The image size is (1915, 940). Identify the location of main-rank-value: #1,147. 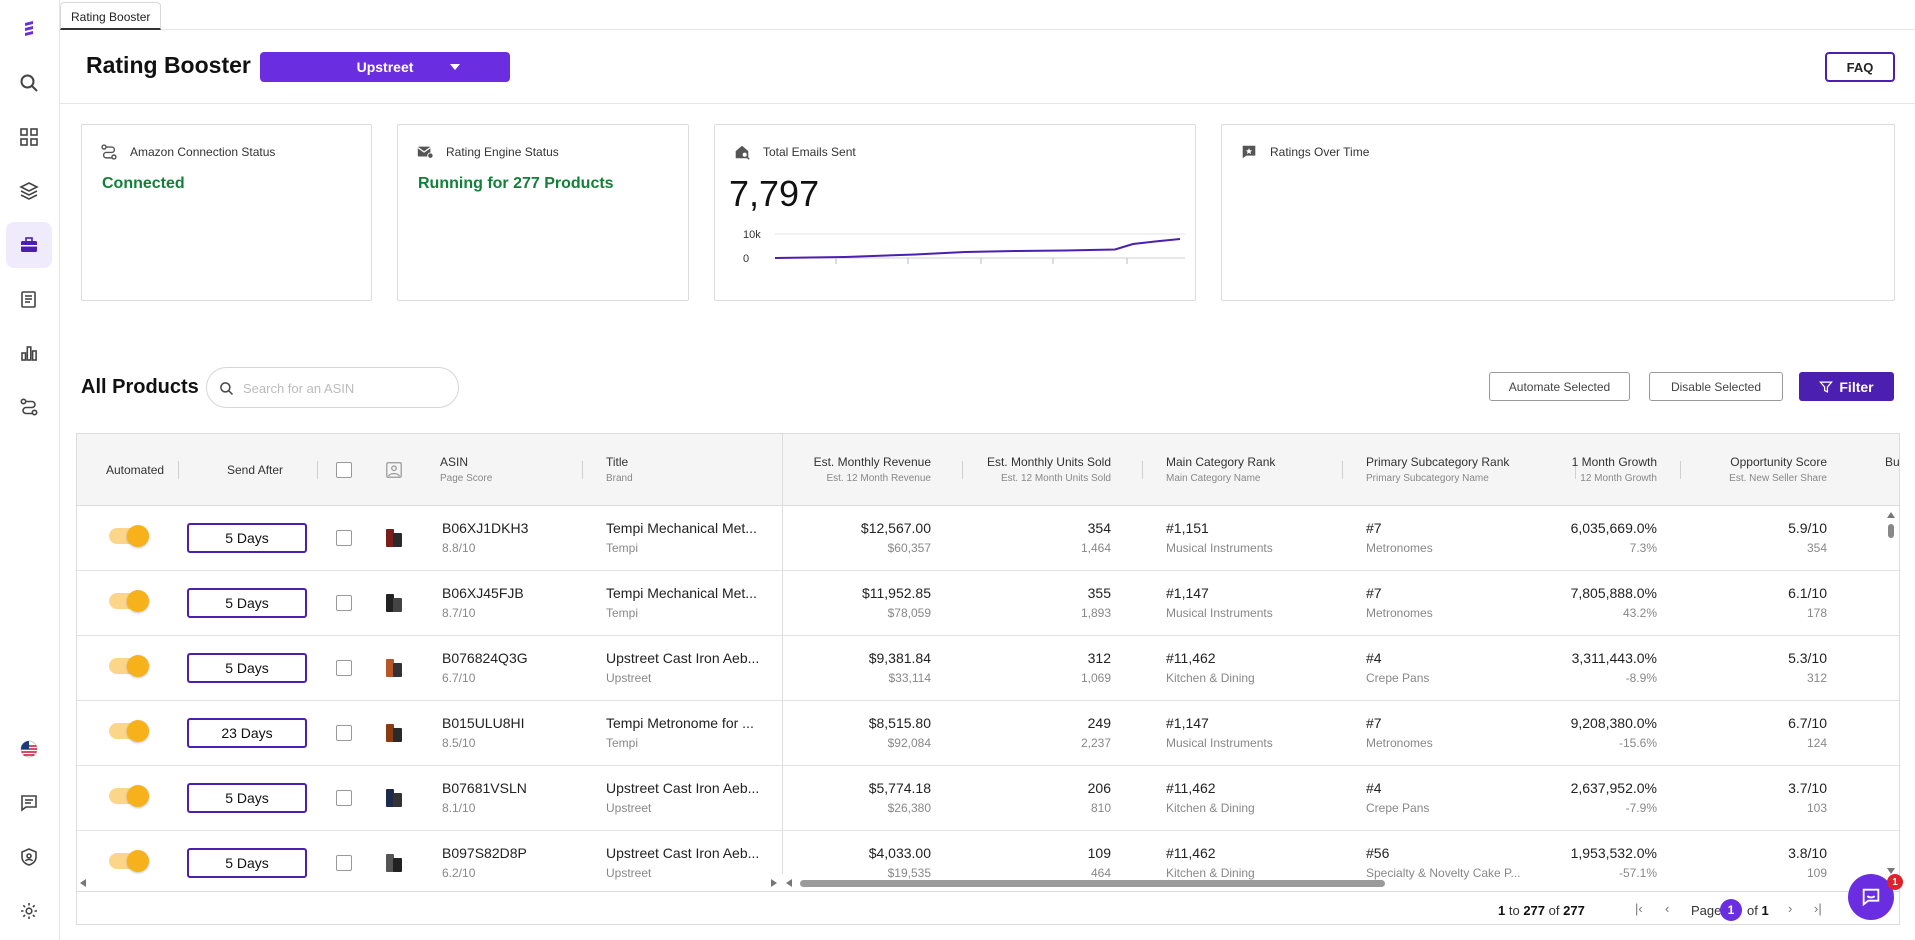
(1187, 593).